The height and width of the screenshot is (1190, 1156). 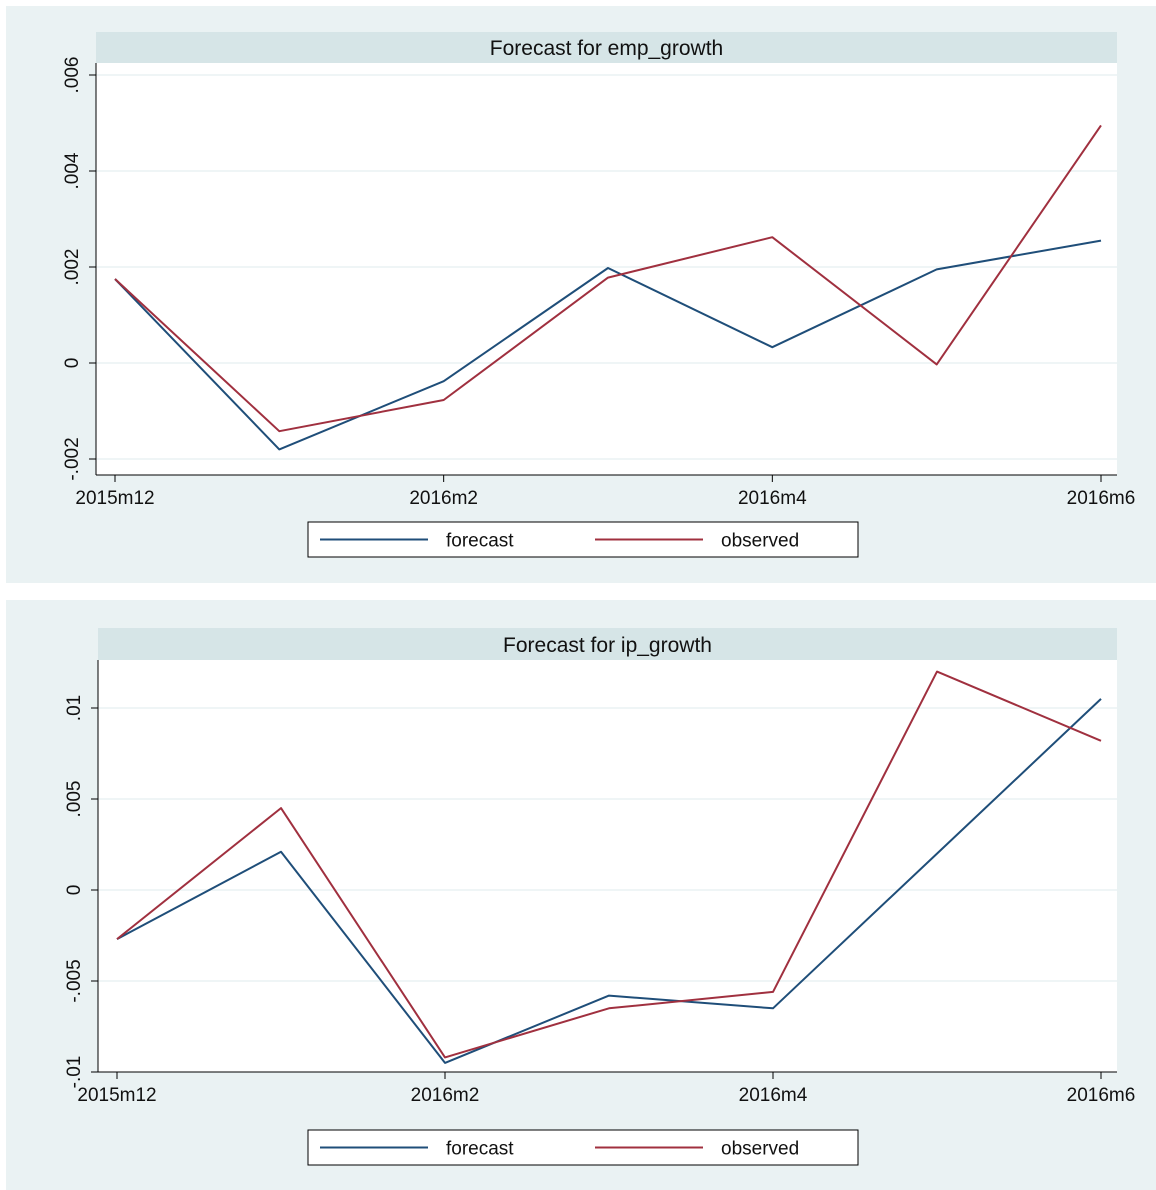 I want to click on y-tick-label: .002, so click(x=72, y=267).